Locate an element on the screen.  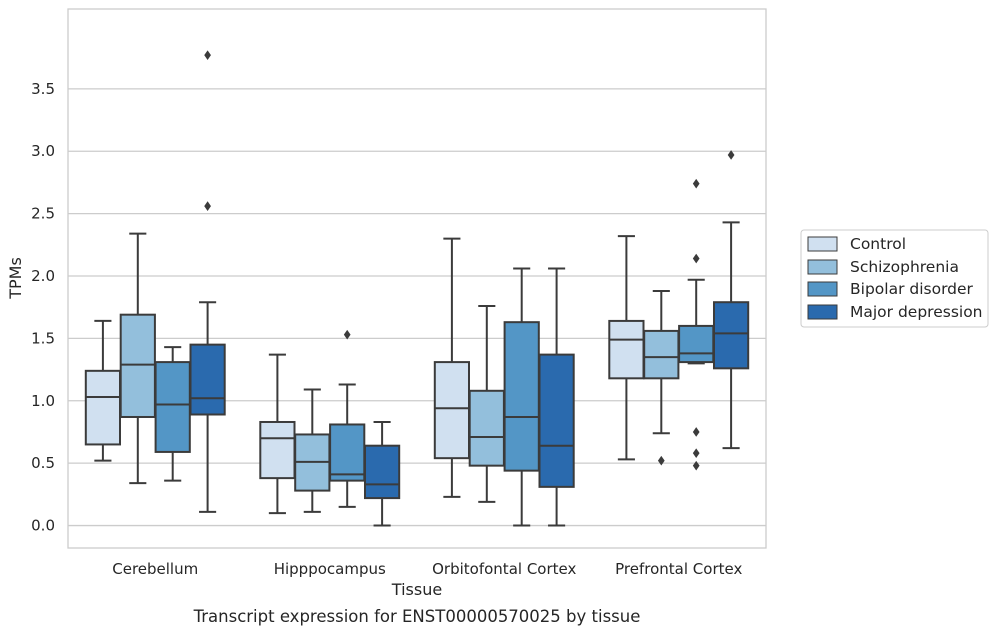
legend-item-bipolar-disorder: Bipolar disorder is located at coordinates (890, 289).